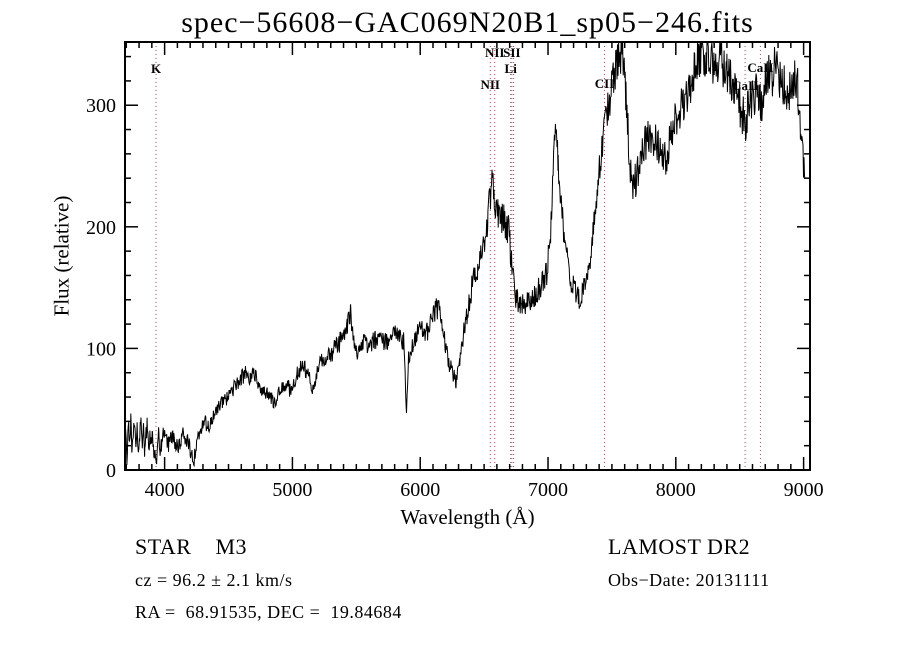 Image resolution: width=900 pixels, height=649 pixels. What do you see at coordinates (111, 471) in the screenshot?
I see `svg-text: 0` at bounding box center [111, 471].